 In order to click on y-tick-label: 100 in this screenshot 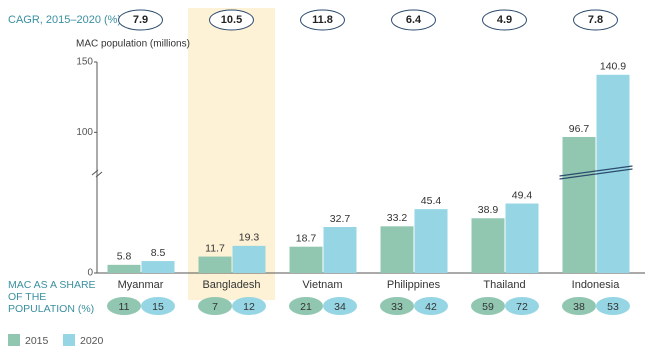, I will do `click(84, 132)`.